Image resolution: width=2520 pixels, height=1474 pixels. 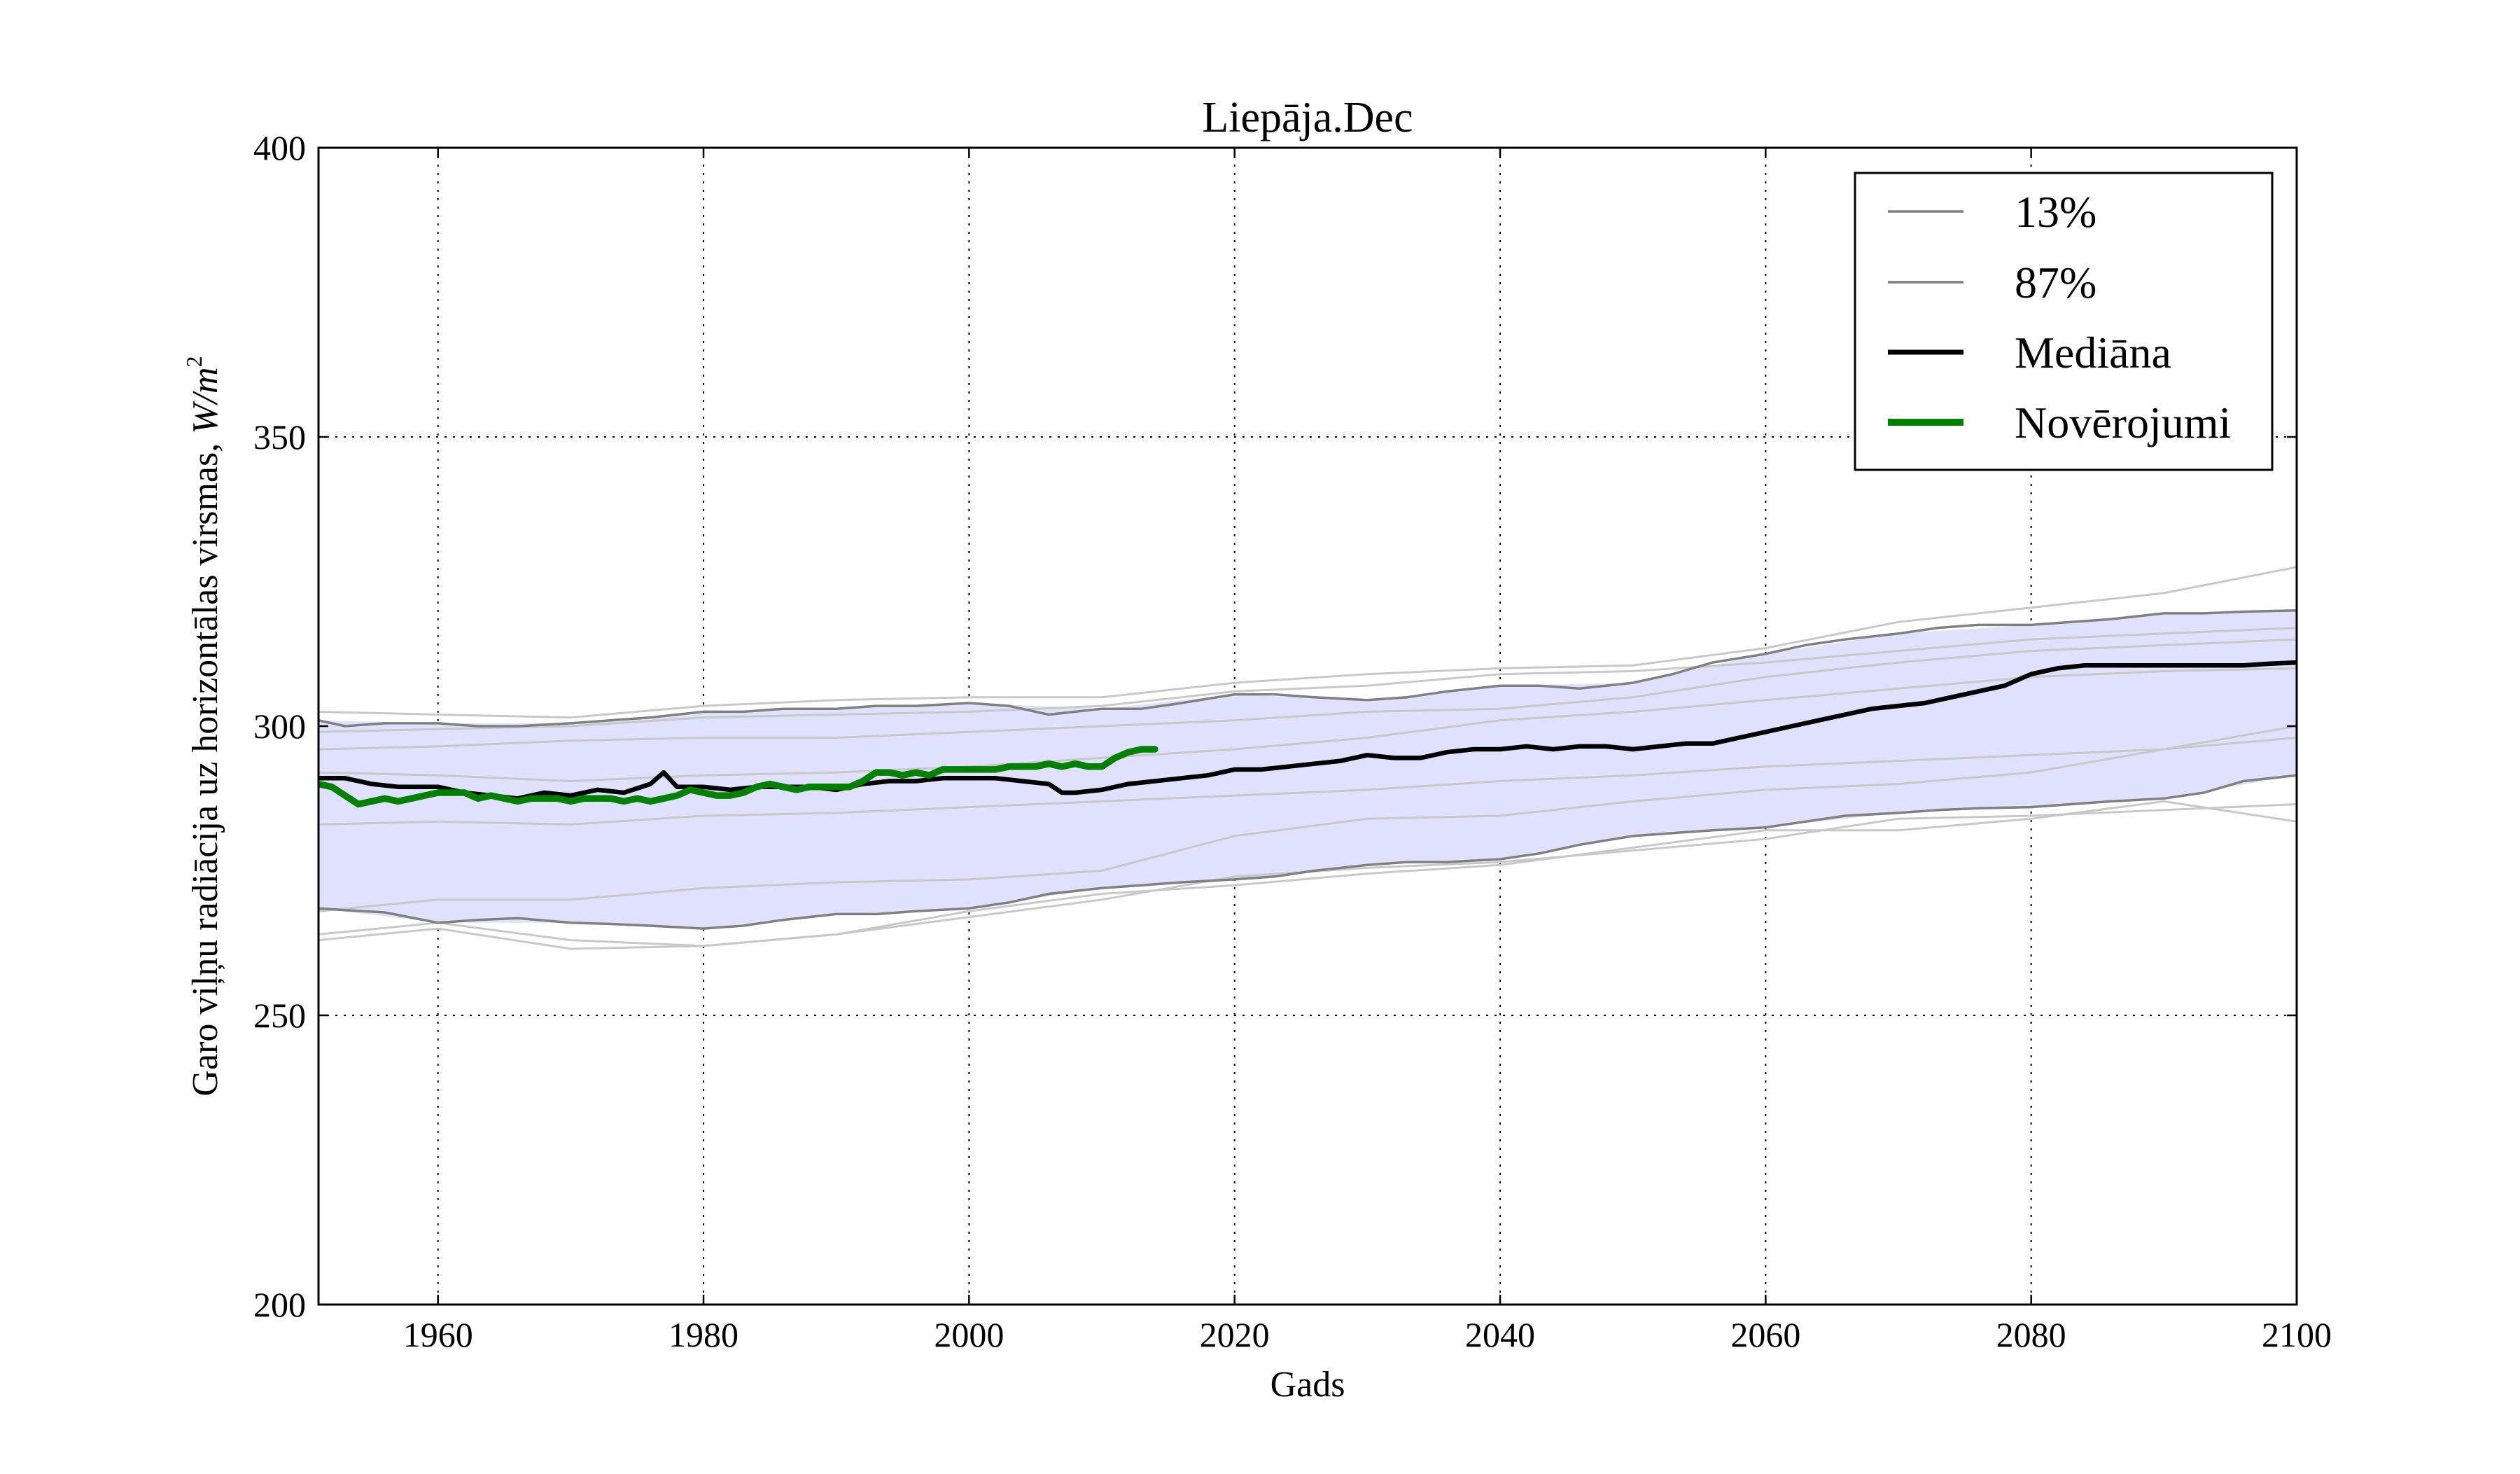 What do you see at coordinates (1765, 1334) in the screenshot?
I see `x-tick-label-2060: 2060` at bounding box center [1765, 1334].